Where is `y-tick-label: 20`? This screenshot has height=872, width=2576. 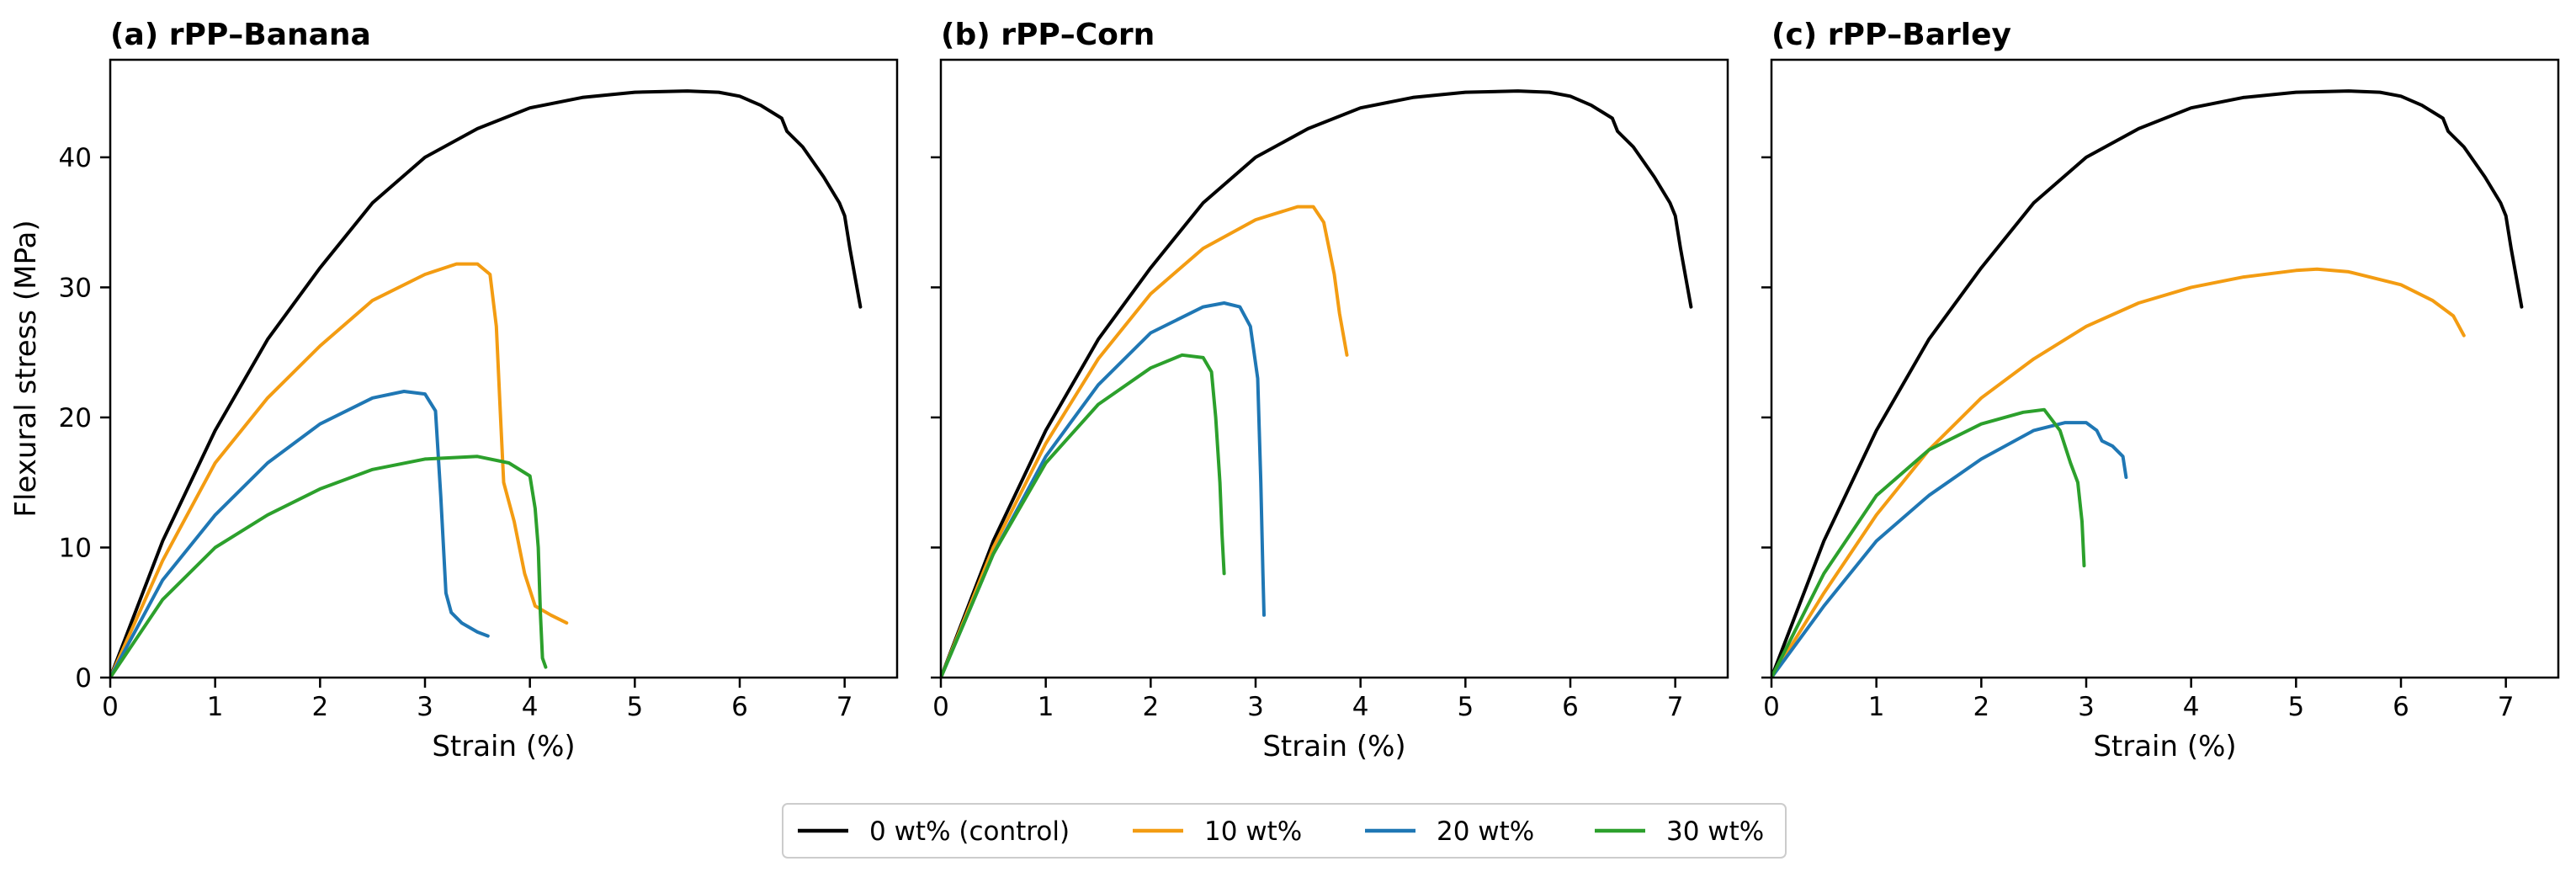
y-tick-label: 20 is located at coordinates (75, 418).